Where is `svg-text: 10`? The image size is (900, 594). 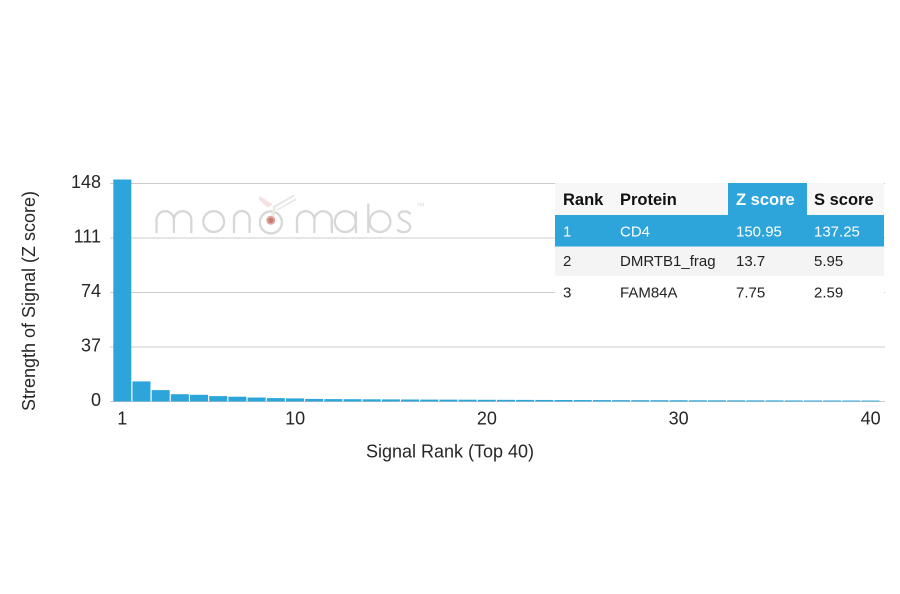 svg-text: 10 is located at coordinates (295, 419).